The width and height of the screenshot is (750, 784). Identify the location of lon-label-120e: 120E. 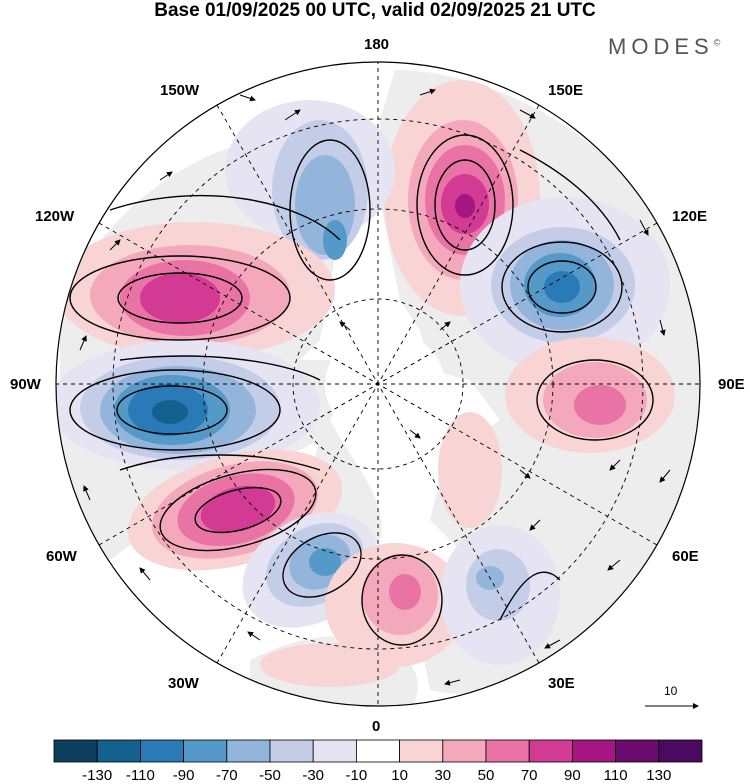
(690, 216).